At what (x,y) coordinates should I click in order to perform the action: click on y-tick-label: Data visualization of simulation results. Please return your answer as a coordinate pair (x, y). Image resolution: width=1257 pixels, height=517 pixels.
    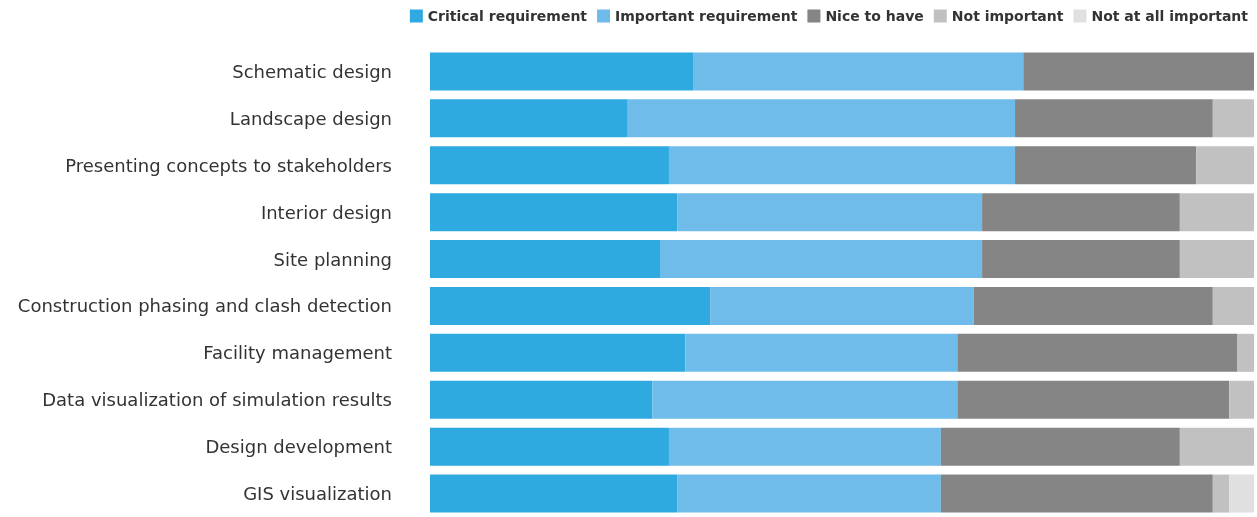
    Looking at the image, I should click on (217, 400).